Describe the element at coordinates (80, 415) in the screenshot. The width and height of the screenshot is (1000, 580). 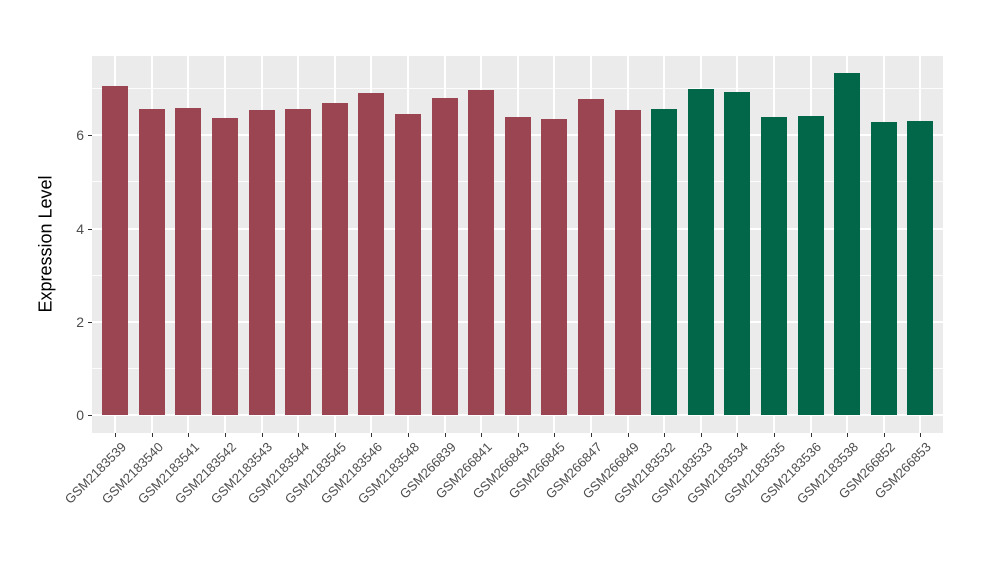
I see `y-tick-label: 0` at that location.